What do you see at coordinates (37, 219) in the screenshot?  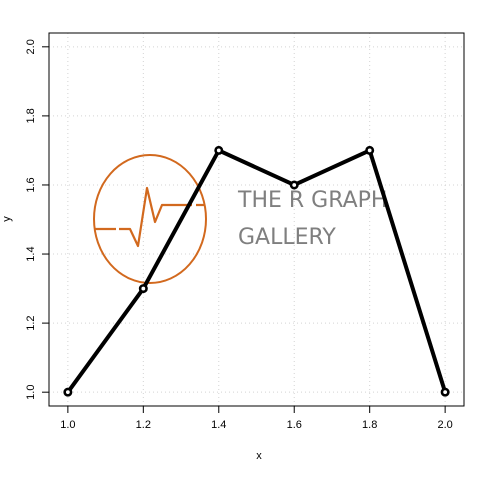 I see `y-axis: 1.0 1.2 1.4 1.6 1.8 2.0` at bounding box center [37, 219].